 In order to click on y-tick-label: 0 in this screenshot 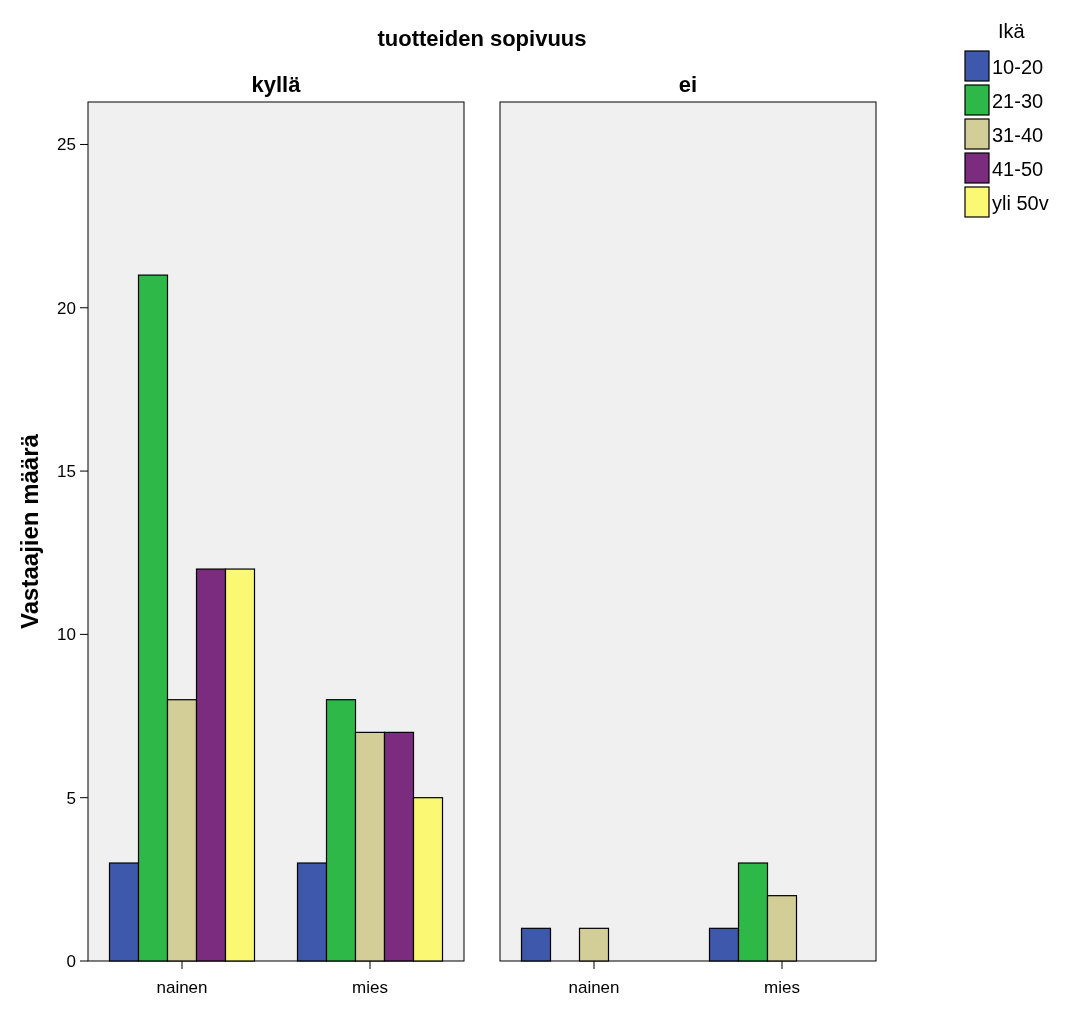, I will do `click(71, 961)`.